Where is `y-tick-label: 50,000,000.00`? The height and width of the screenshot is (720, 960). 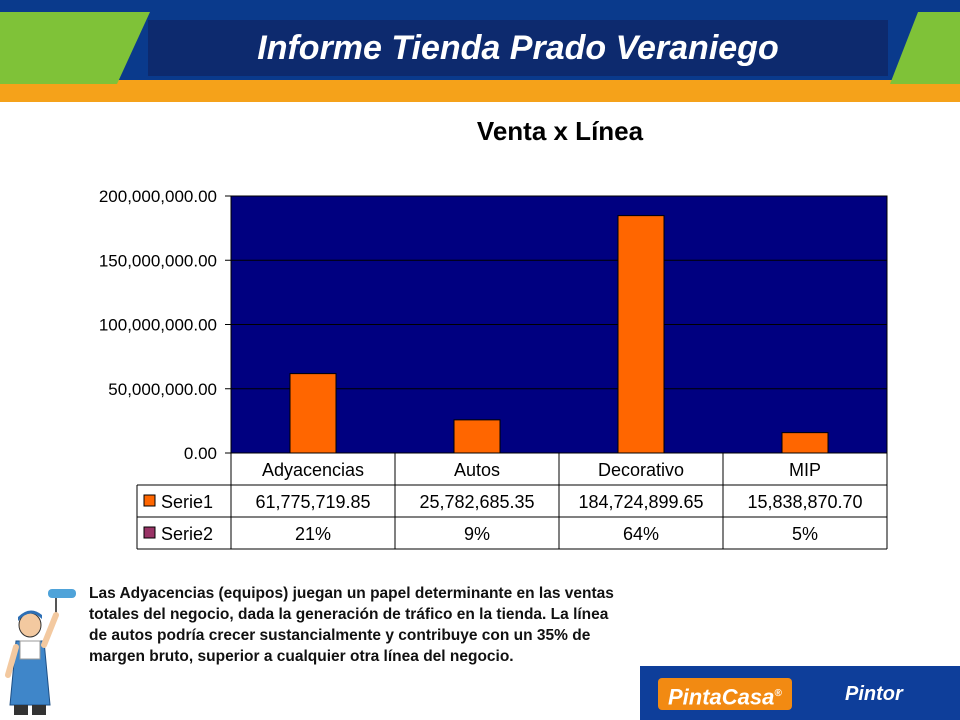 y-tick-label: 50,000,000.00 is located at coordinates (162, 389).